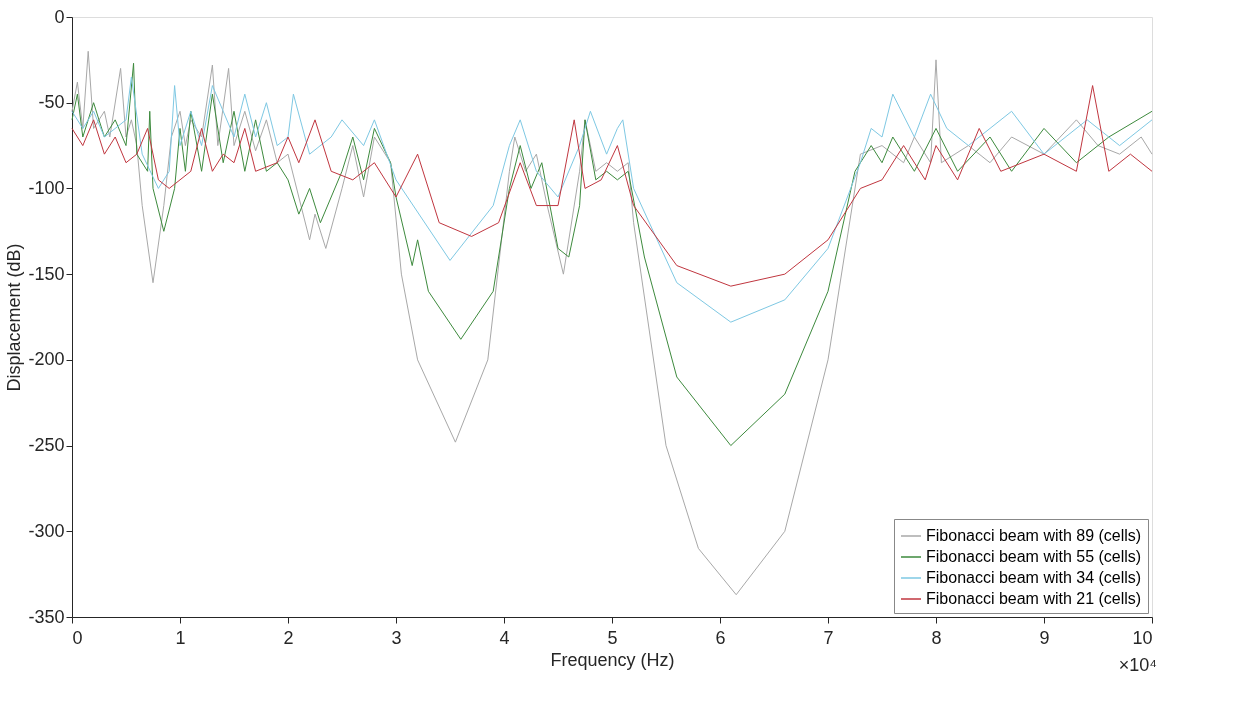 This screenshot has width=1236, height=722. I want to click on legend-label: Fibonacci beam with 21 (cells), so click(1034, 598).